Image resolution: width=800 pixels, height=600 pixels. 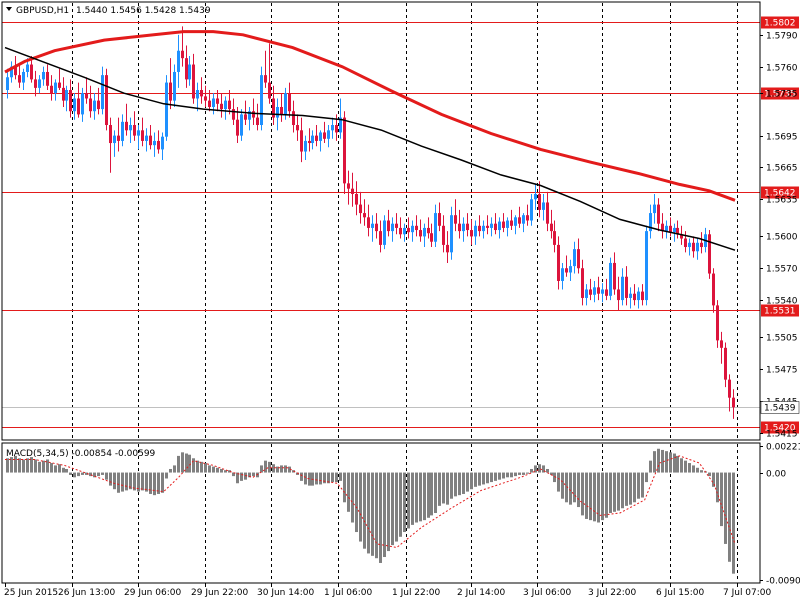 I want to click on time-tick-label: 26 Jun 13:00, so click(x=86, y=593).